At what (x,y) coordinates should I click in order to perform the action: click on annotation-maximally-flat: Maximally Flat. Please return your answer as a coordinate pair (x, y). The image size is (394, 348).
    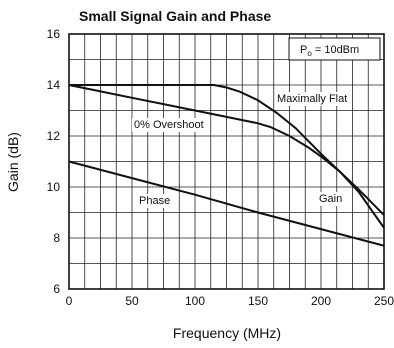
    Looking at the image, I should click on (312, 99).